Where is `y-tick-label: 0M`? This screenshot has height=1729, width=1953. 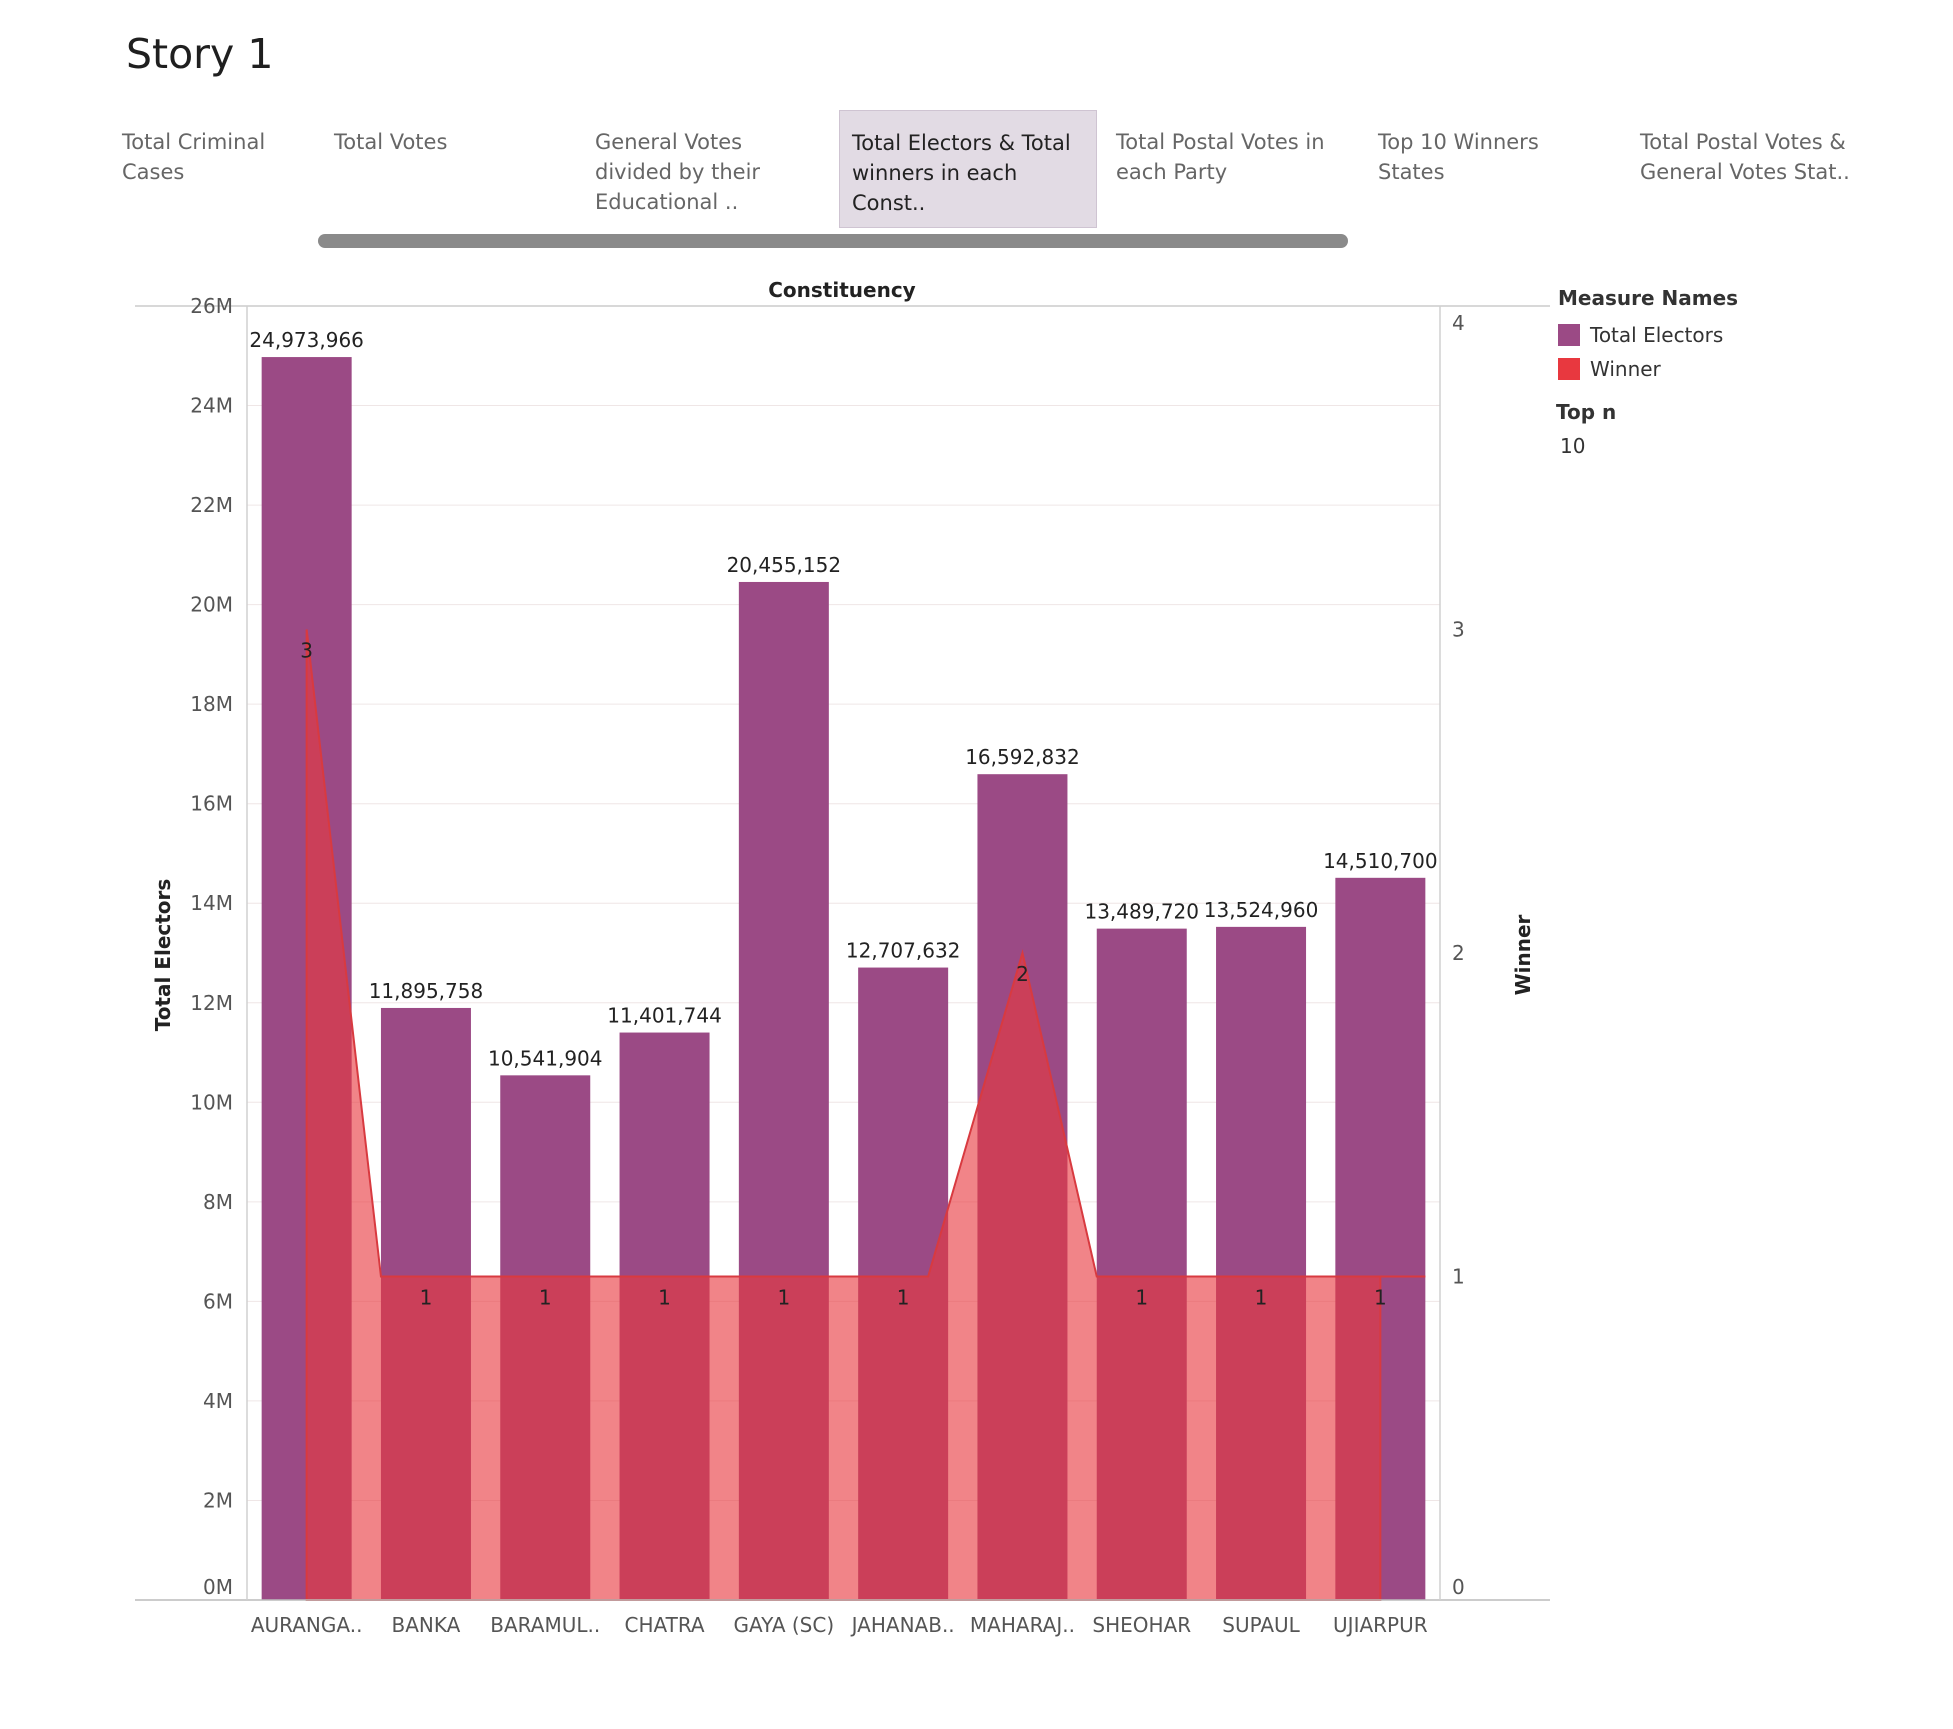 y-tick-label: 0M is located at coordinates (218, 1587).